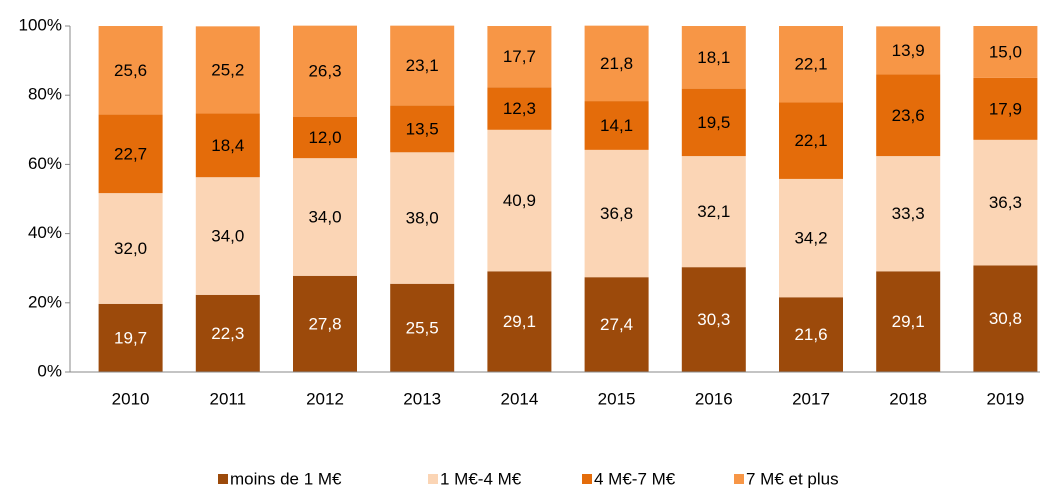  I want to click on data-label: 30,3, so click(713, 319).